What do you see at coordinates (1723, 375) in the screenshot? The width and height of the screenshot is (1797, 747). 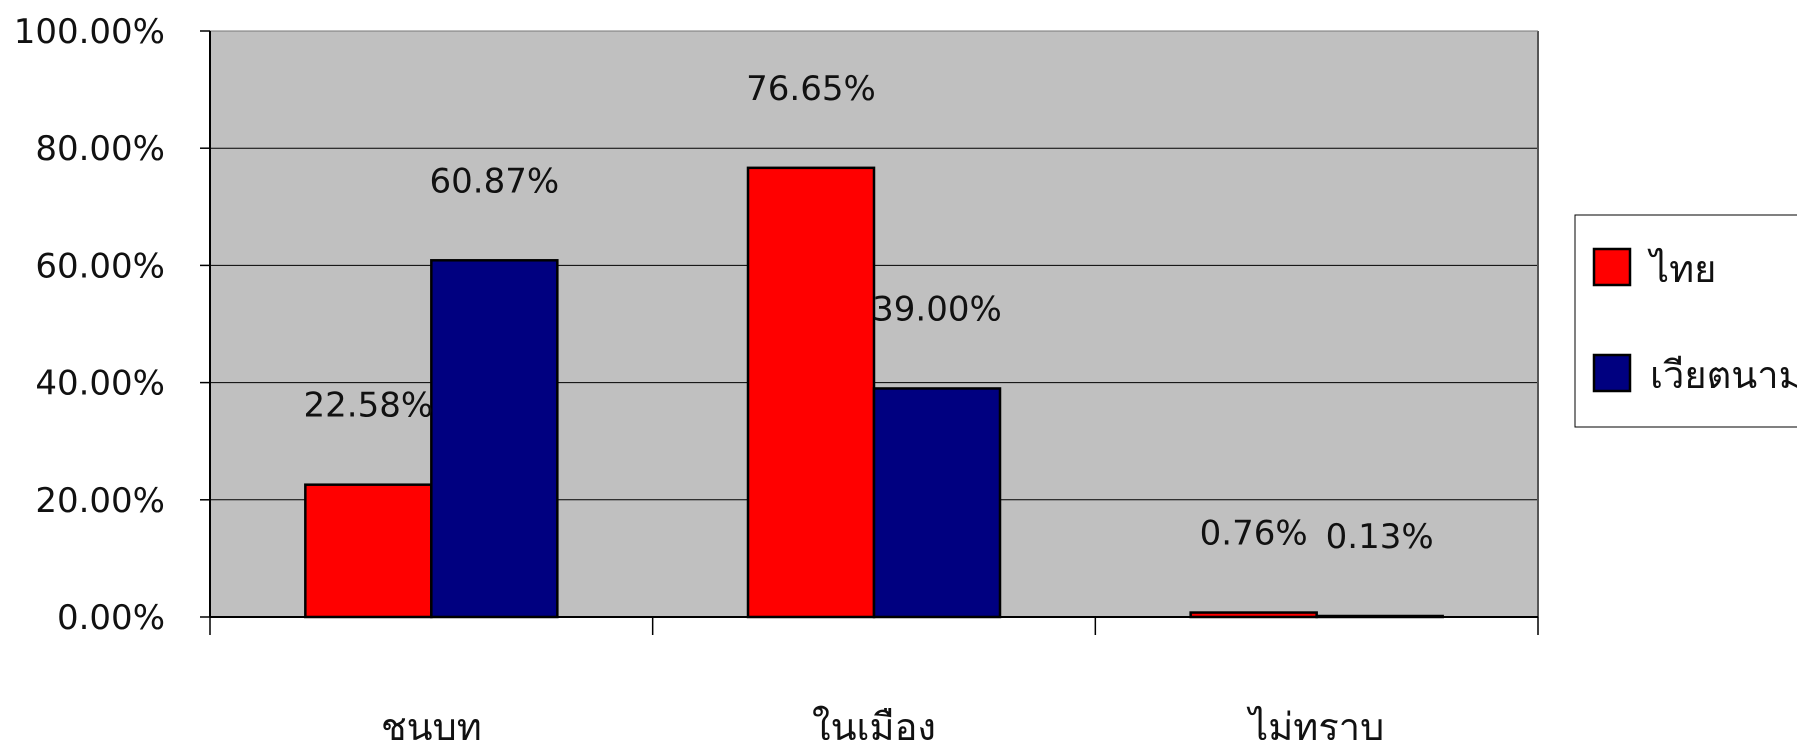 I see `legend-label: เวียตนาม` at bounding box center [1723, 375].